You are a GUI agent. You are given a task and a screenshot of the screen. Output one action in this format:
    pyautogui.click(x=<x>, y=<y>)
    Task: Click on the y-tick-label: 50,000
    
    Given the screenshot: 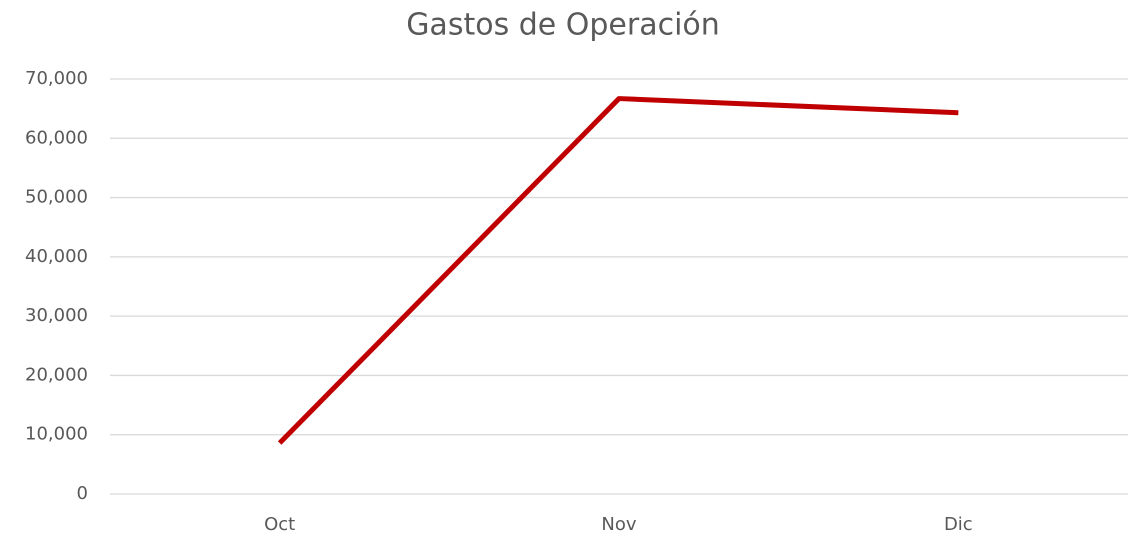 What is the action you would take?
    pyautogui.click(x=56, y=197)
    